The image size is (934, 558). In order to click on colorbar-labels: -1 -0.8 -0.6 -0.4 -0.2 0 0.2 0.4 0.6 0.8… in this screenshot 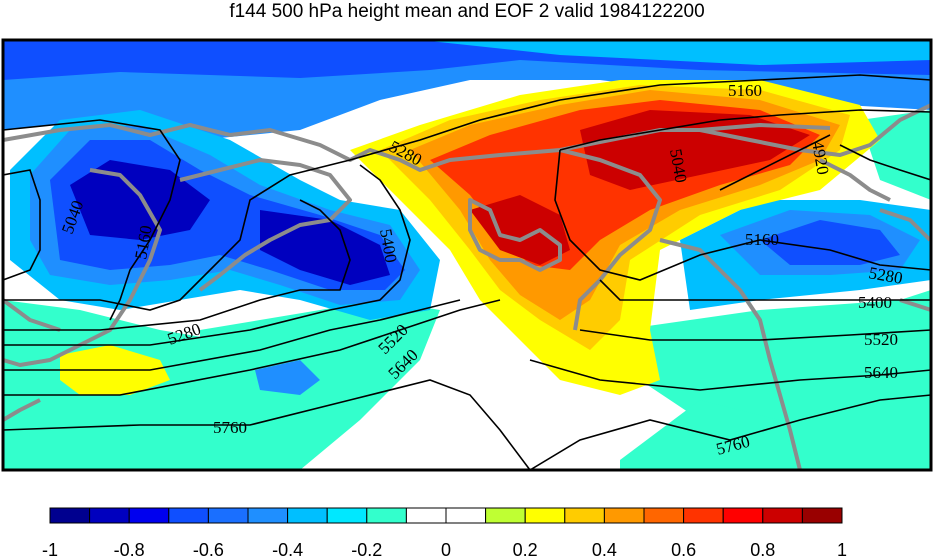, I will do `click(444, 549)`.